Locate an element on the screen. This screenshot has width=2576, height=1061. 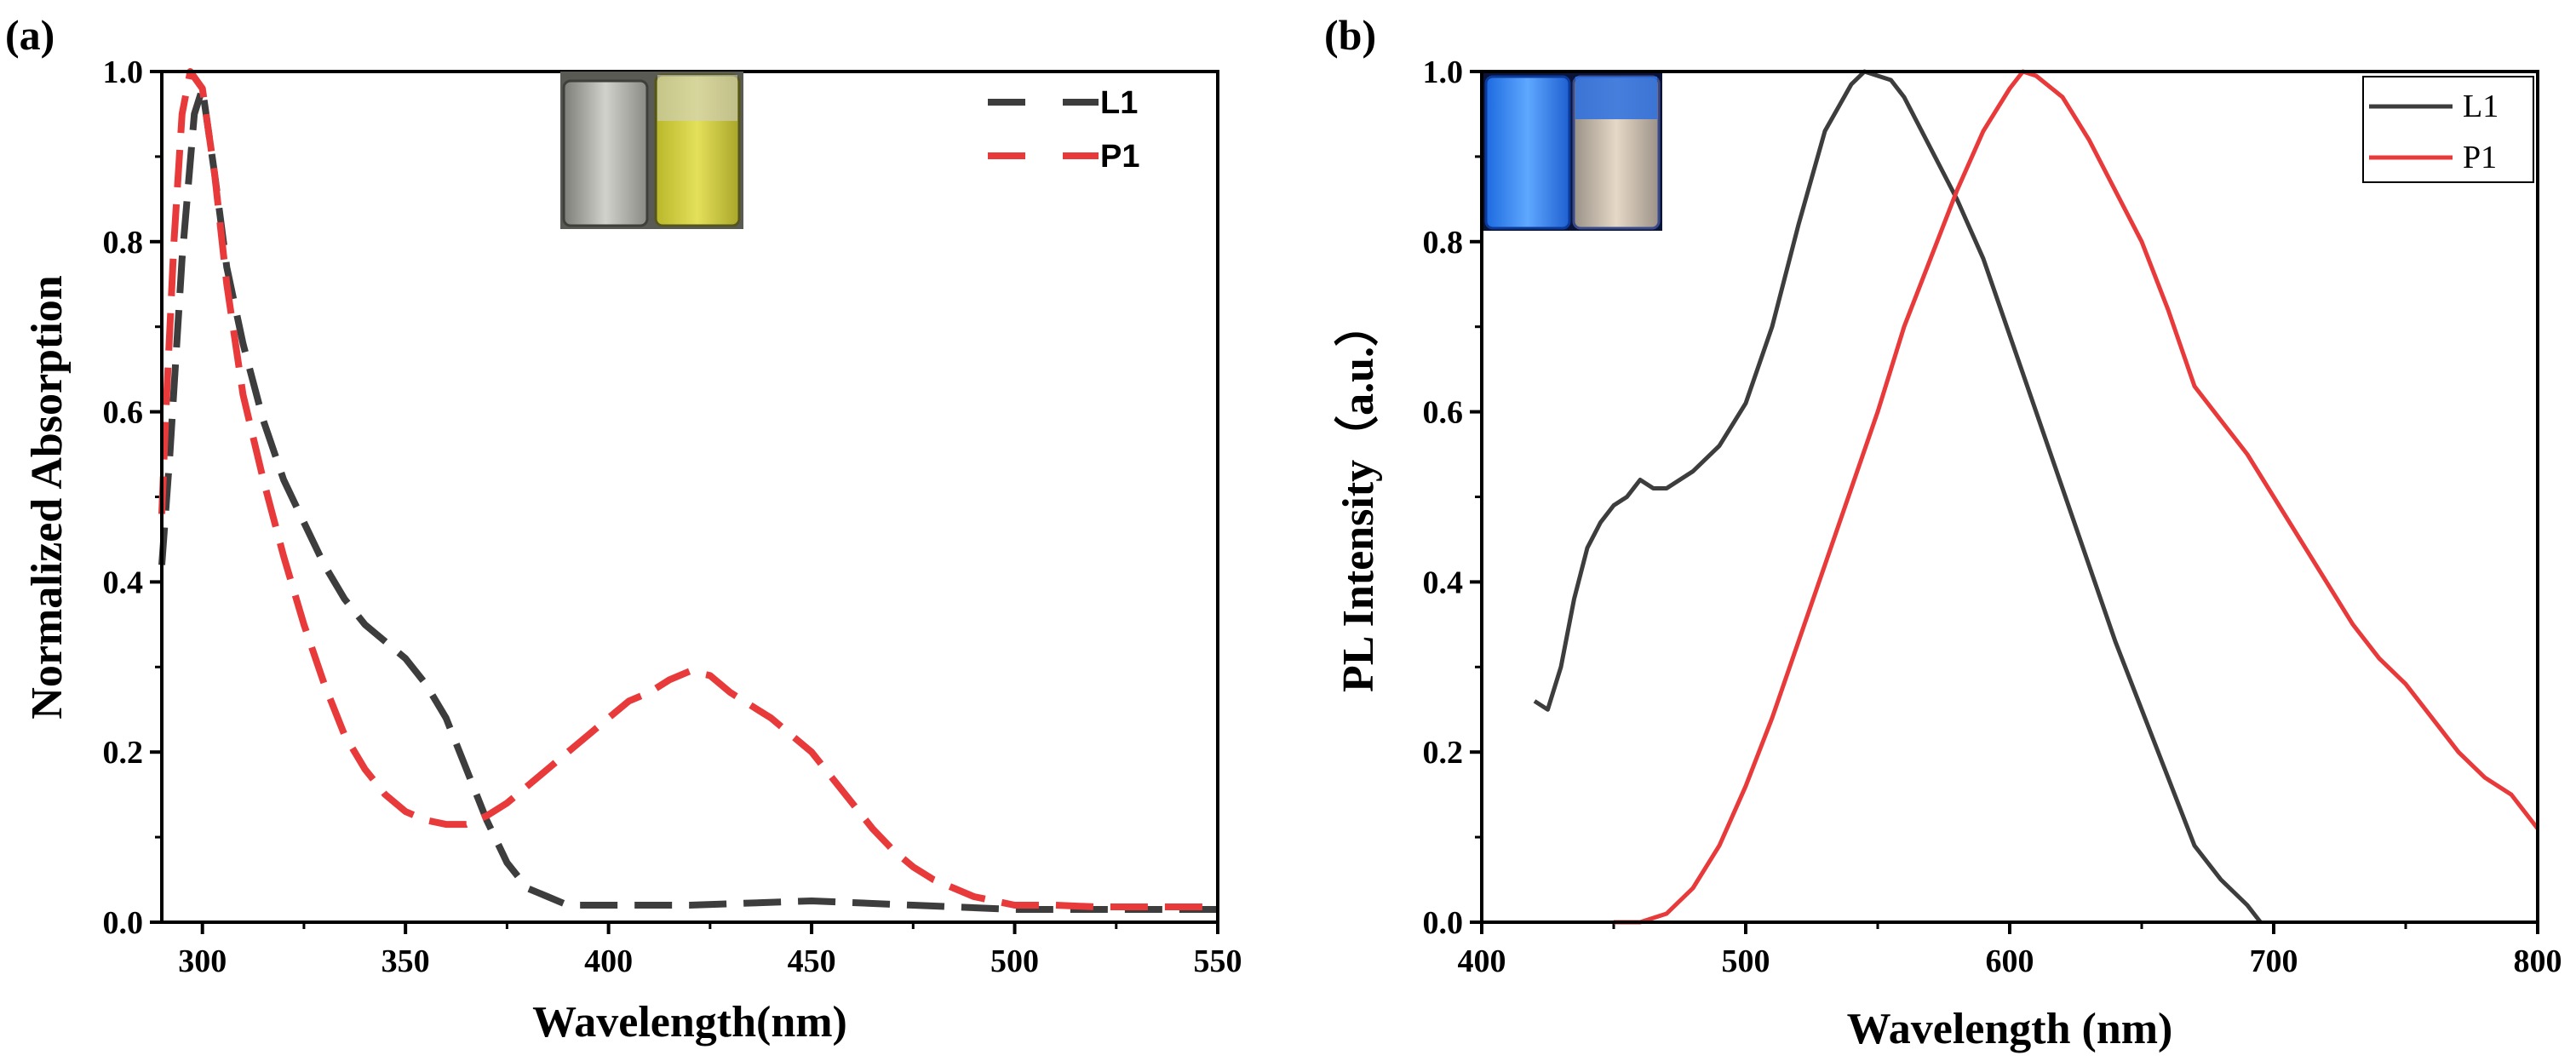
panel-b-y-tick-label: 0.8 is located at coordinates (1443, 243).